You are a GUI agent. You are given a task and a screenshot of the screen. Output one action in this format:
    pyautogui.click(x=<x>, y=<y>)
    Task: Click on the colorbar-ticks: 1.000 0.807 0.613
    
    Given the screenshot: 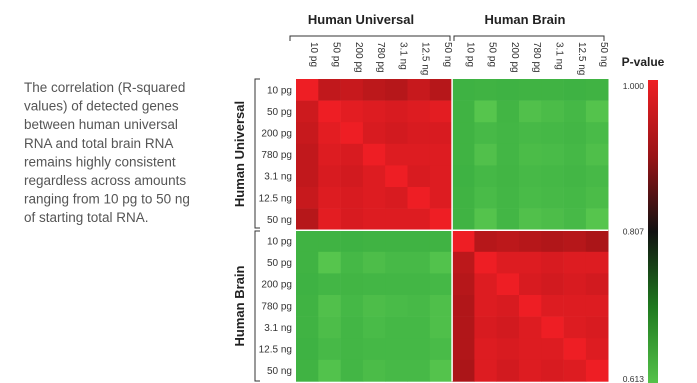 What is the action you would take?
    pyautogui.click(x=634, y=232)
    